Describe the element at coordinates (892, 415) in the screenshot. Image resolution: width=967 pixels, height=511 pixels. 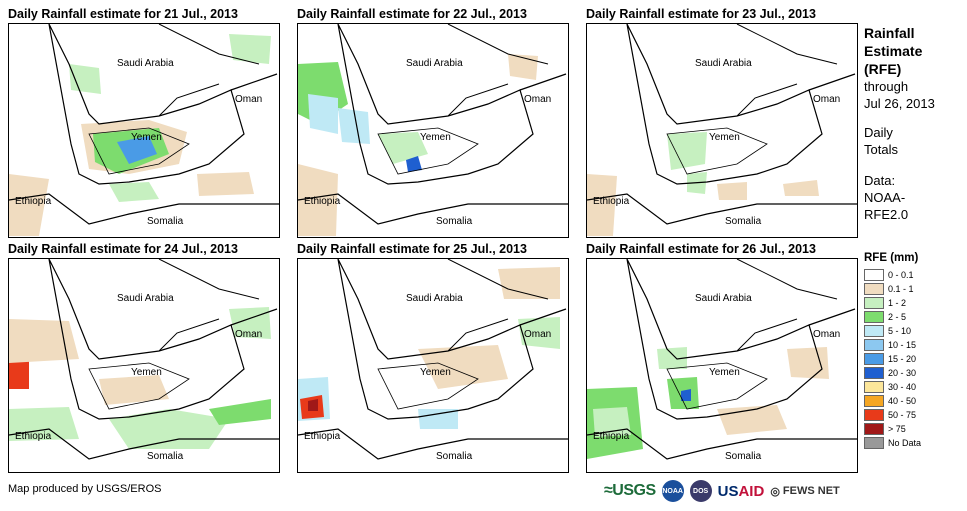
I see `legend-item: 50 - 75` at that location.